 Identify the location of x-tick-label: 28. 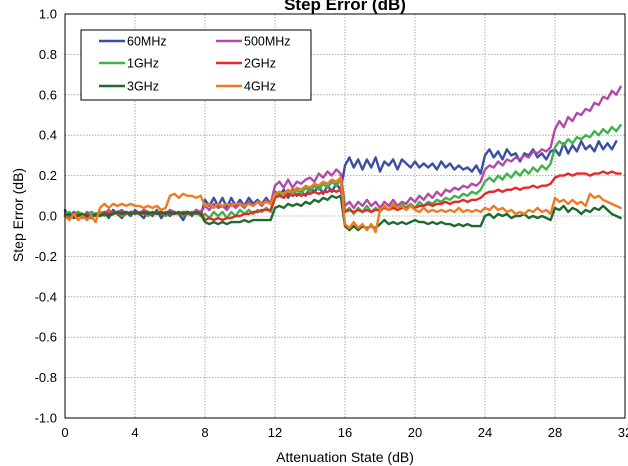
(555, 432).